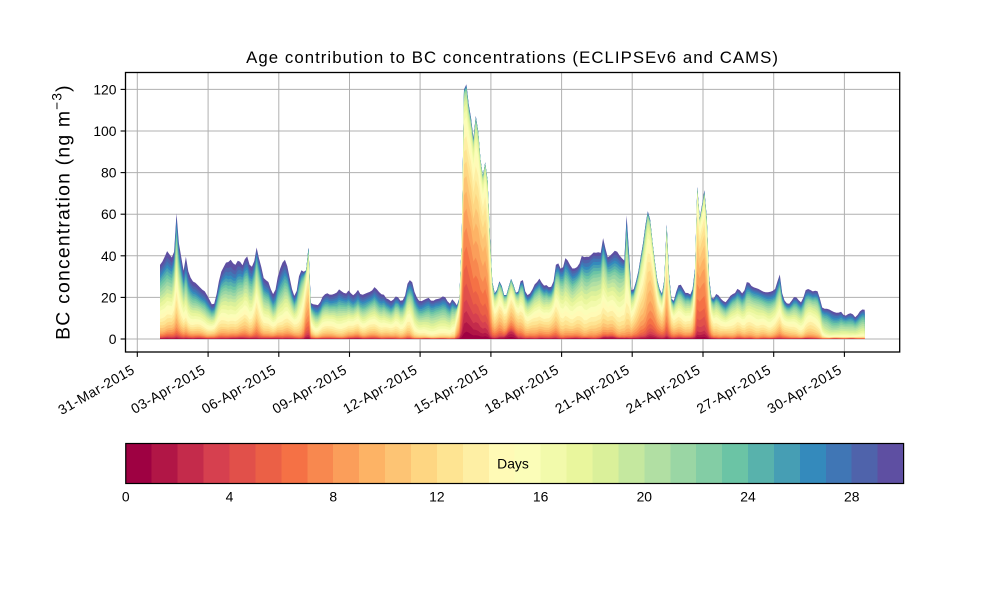 The image size is (1000, 605). I want to click on svg-text: 4, so click(230, 497).